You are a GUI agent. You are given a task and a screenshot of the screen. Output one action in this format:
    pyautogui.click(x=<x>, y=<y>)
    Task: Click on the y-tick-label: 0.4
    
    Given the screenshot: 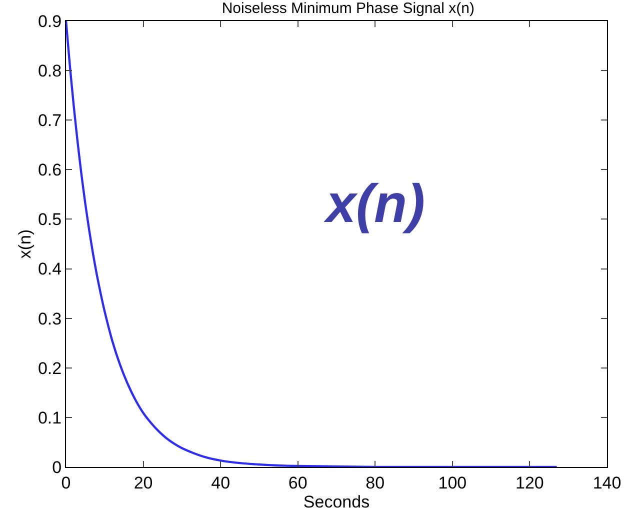 What is the action you would take?
    pyautogui.click(x=50, y=269)
    